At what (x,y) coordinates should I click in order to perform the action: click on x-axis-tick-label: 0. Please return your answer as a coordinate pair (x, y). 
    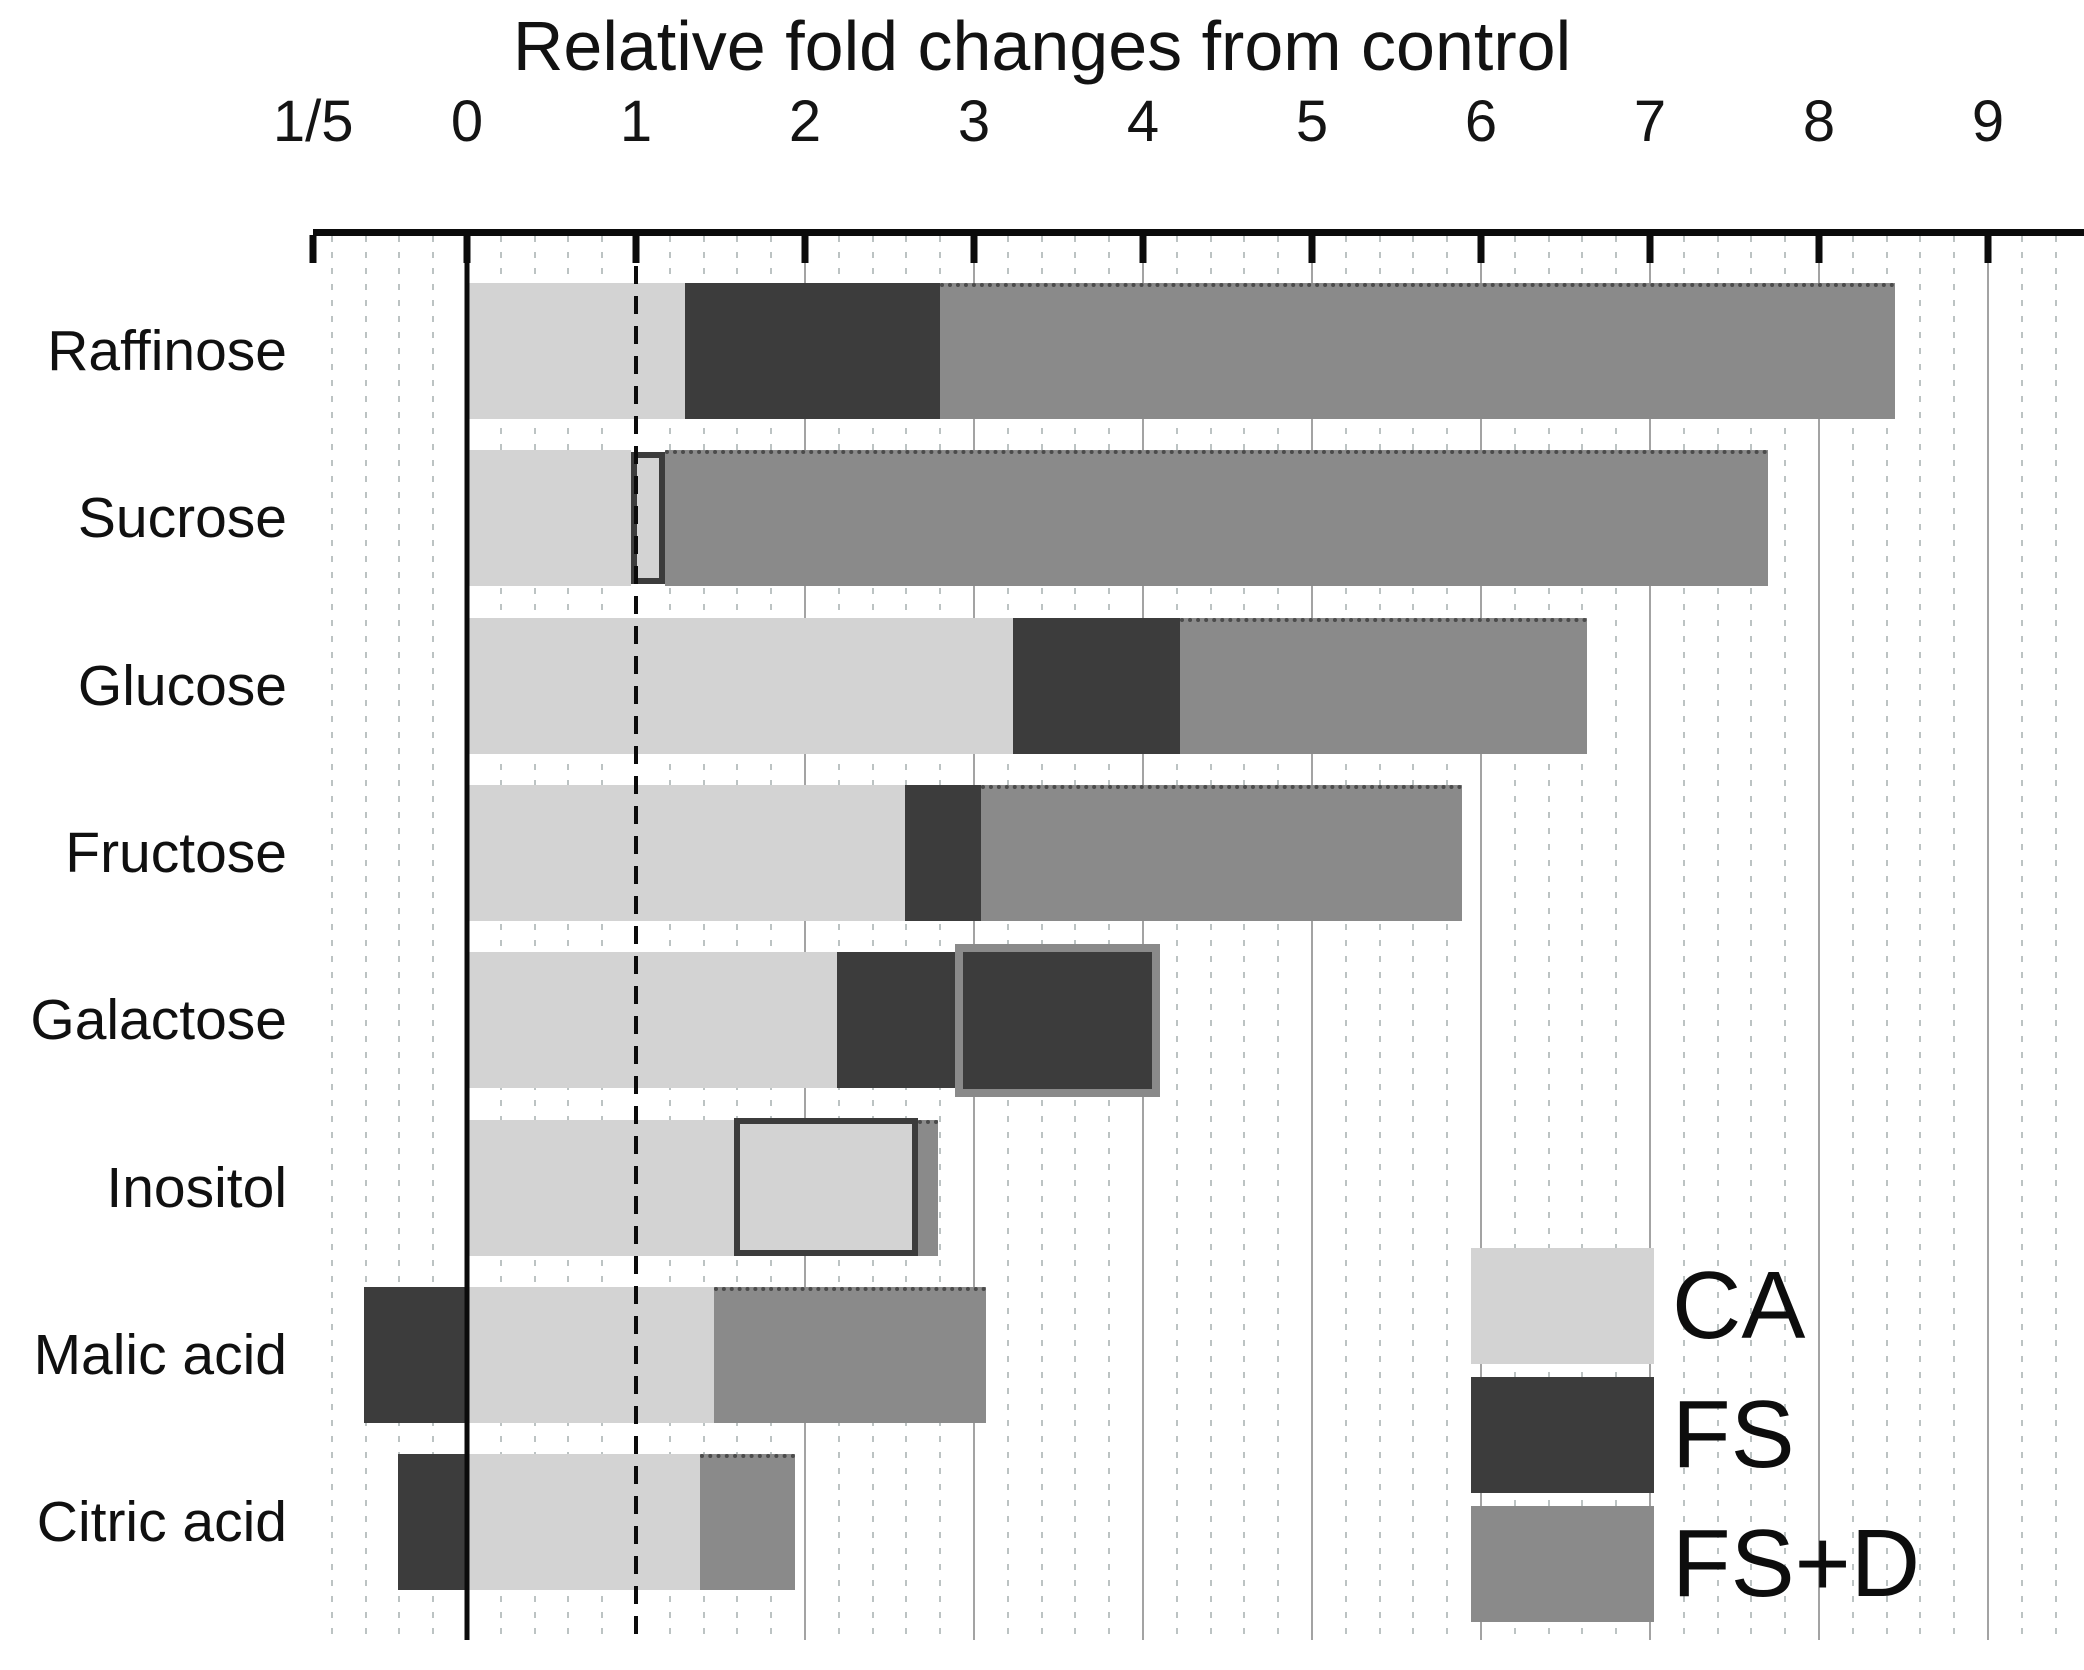
    Looking at the image, I should click on (467, 121).